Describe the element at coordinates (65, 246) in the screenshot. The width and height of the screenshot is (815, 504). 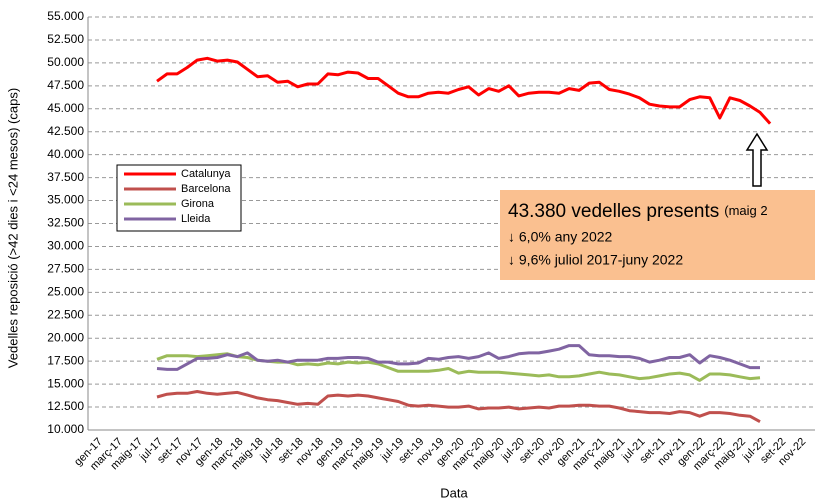
I see `y-tick-label: 30.000` at that location.